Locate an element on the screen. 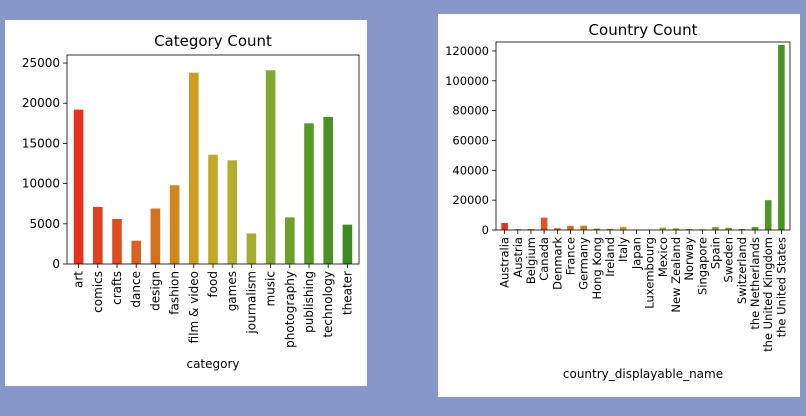  x-tick-label: the United States is located at coordinates (781, 287).